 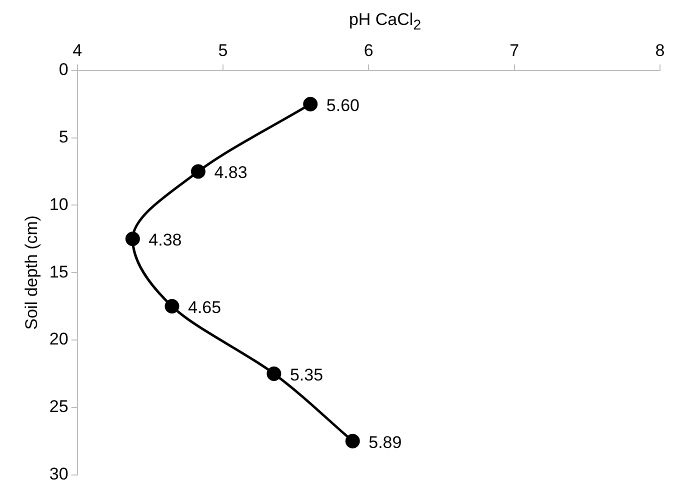 I want to click on y-axis-title: Soil depth (cm), so click(x=31, y=272).